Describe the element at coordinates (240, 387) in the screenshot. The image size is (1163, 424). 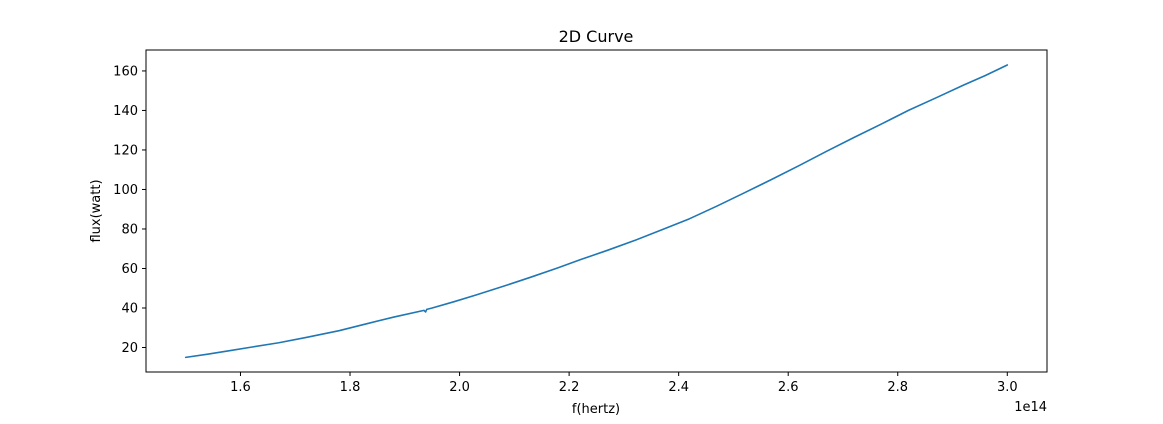
I see `x-tick-label: 1.6` at that location.